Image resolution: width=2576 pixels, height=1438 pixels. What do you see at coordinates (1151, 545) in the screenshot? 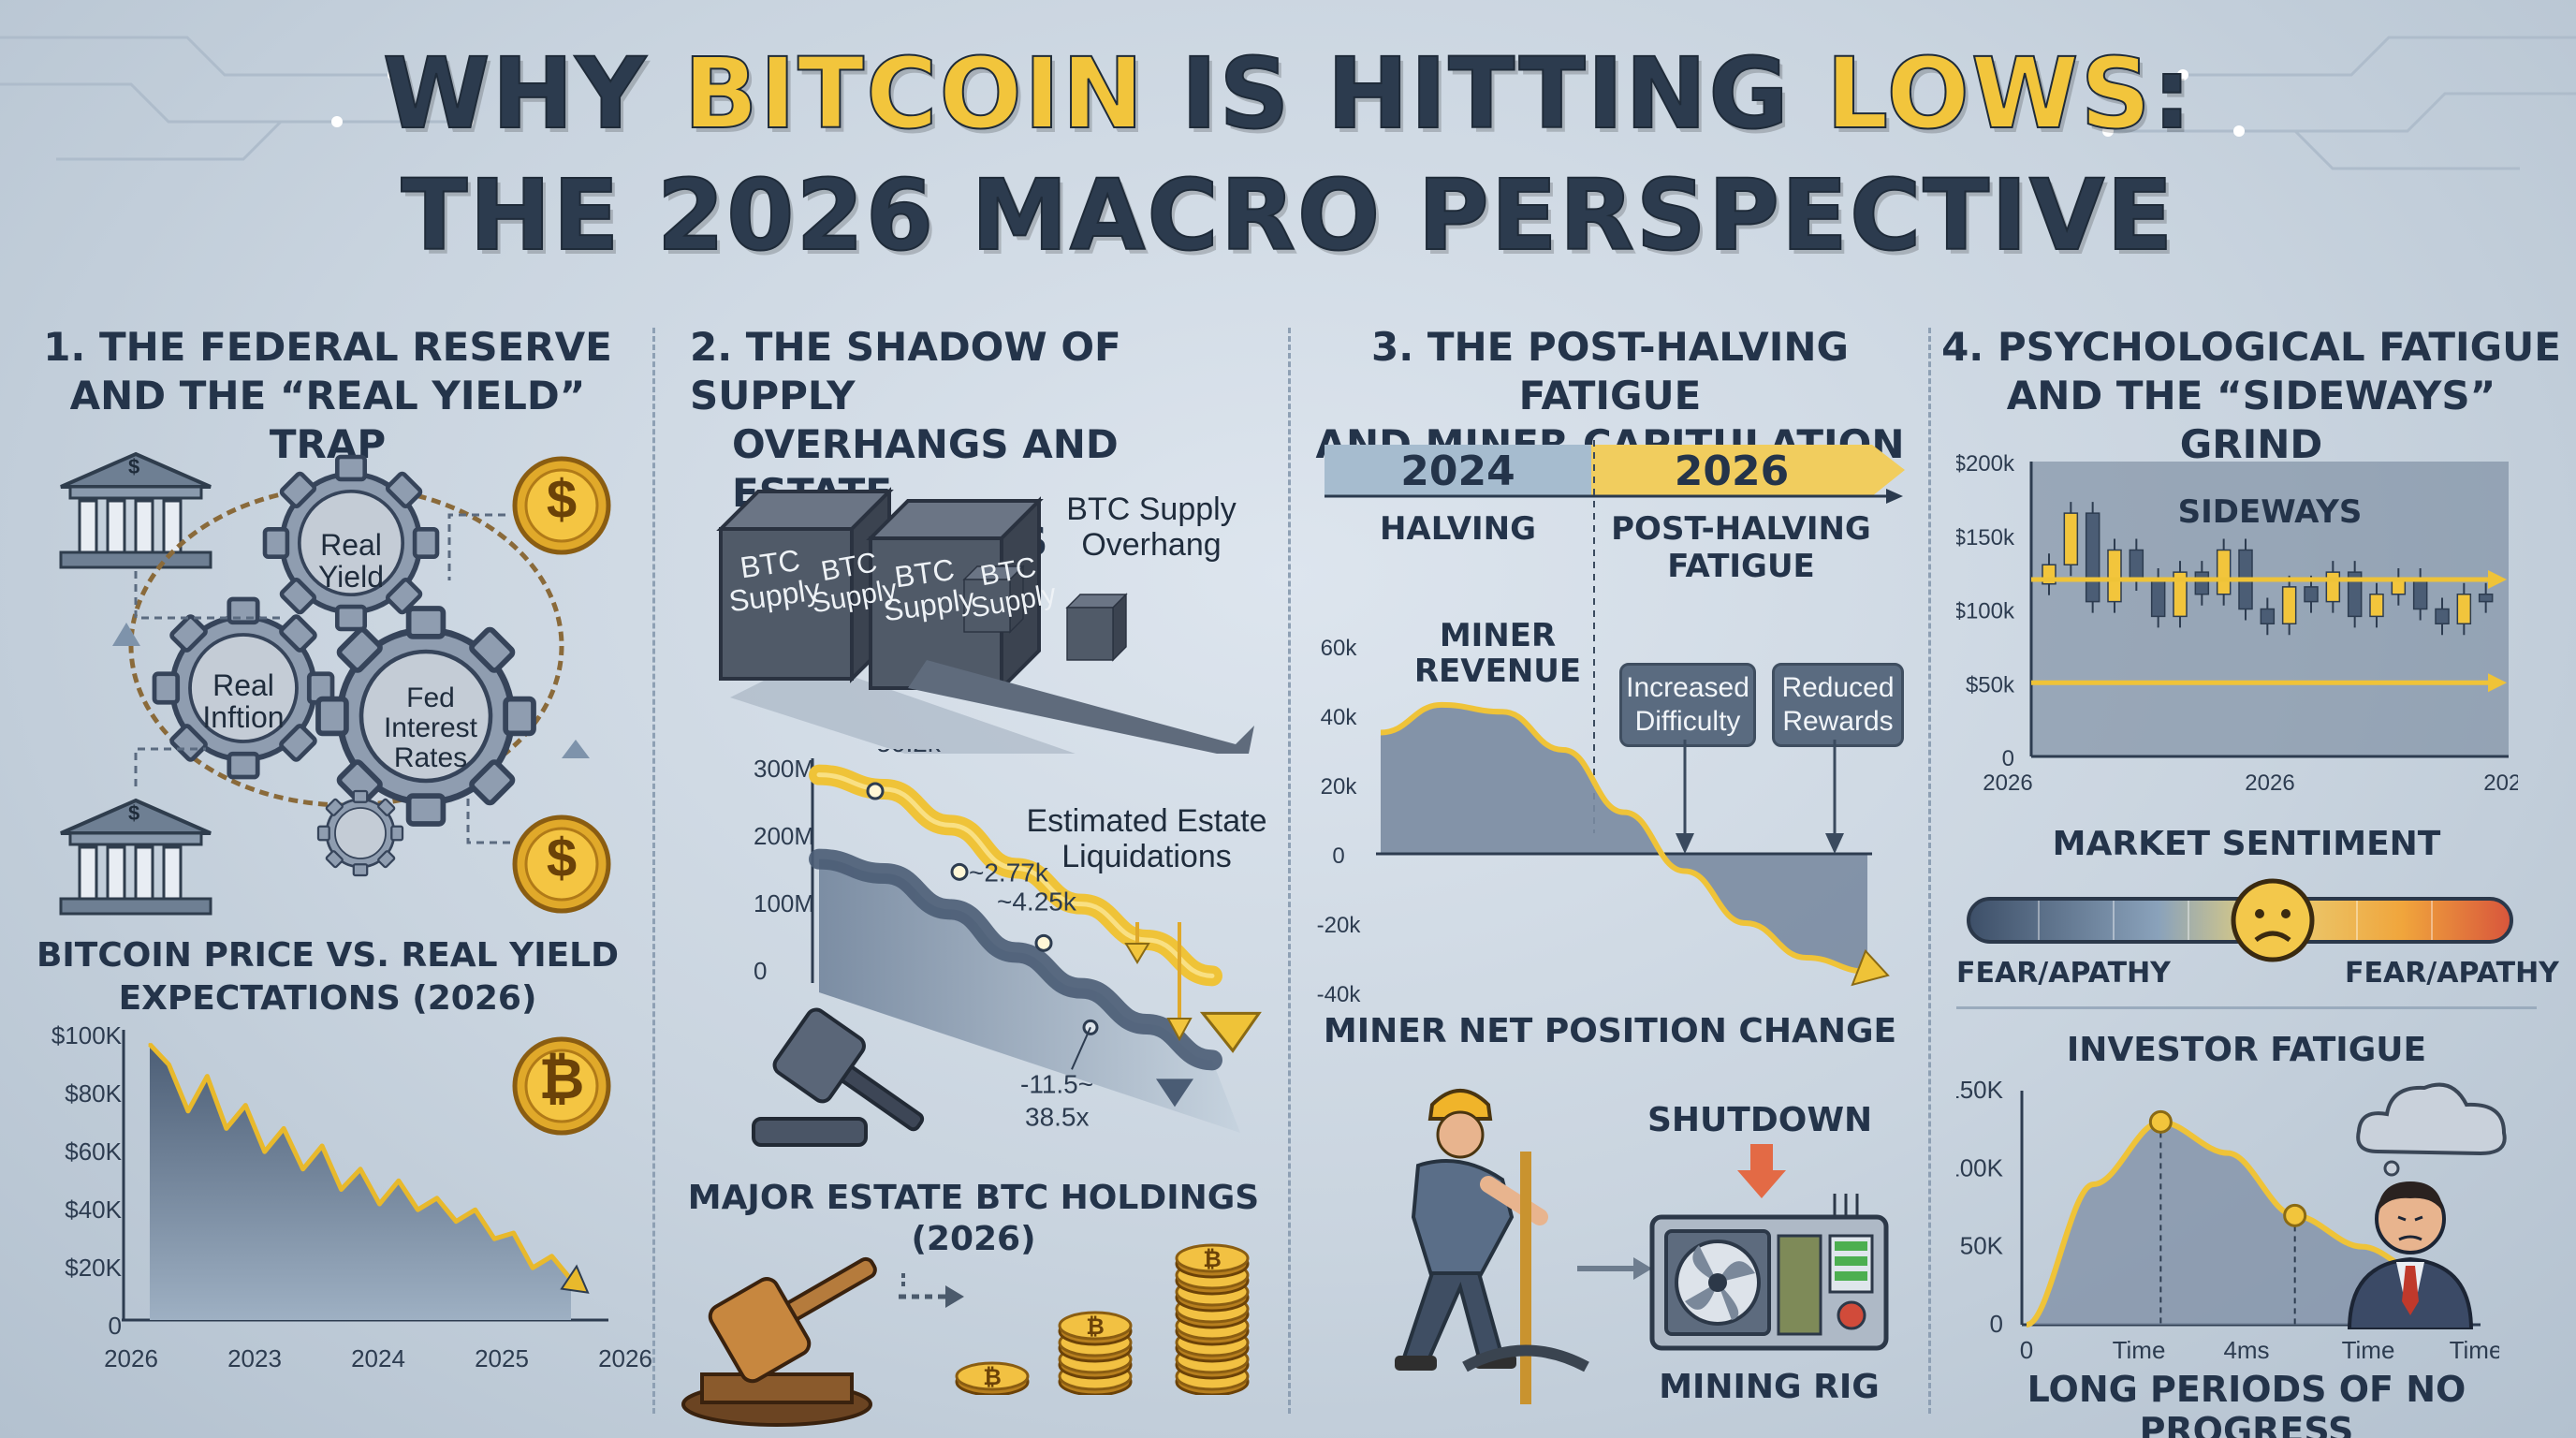
I see `label-line: Overhang` at bounding box center [1151, 545].